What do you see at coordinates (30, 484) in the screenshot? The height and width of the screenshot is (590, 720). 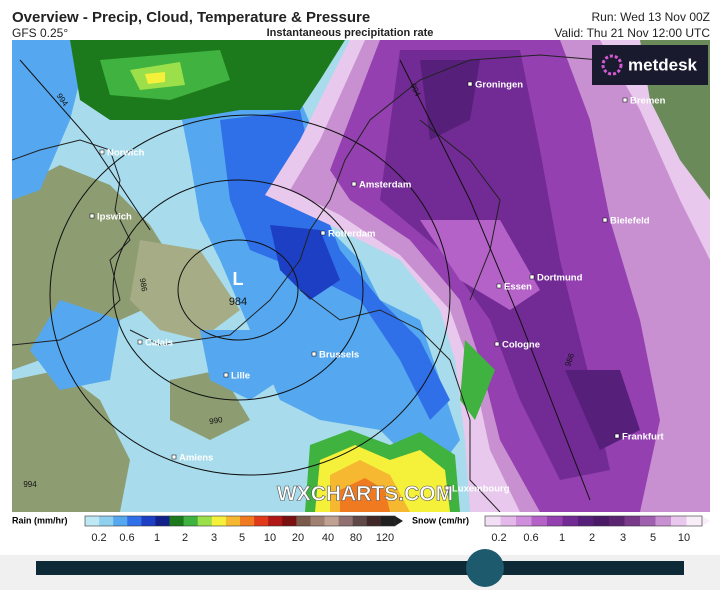 I see `isobar-label: 994` at bounding box center [30, 484].